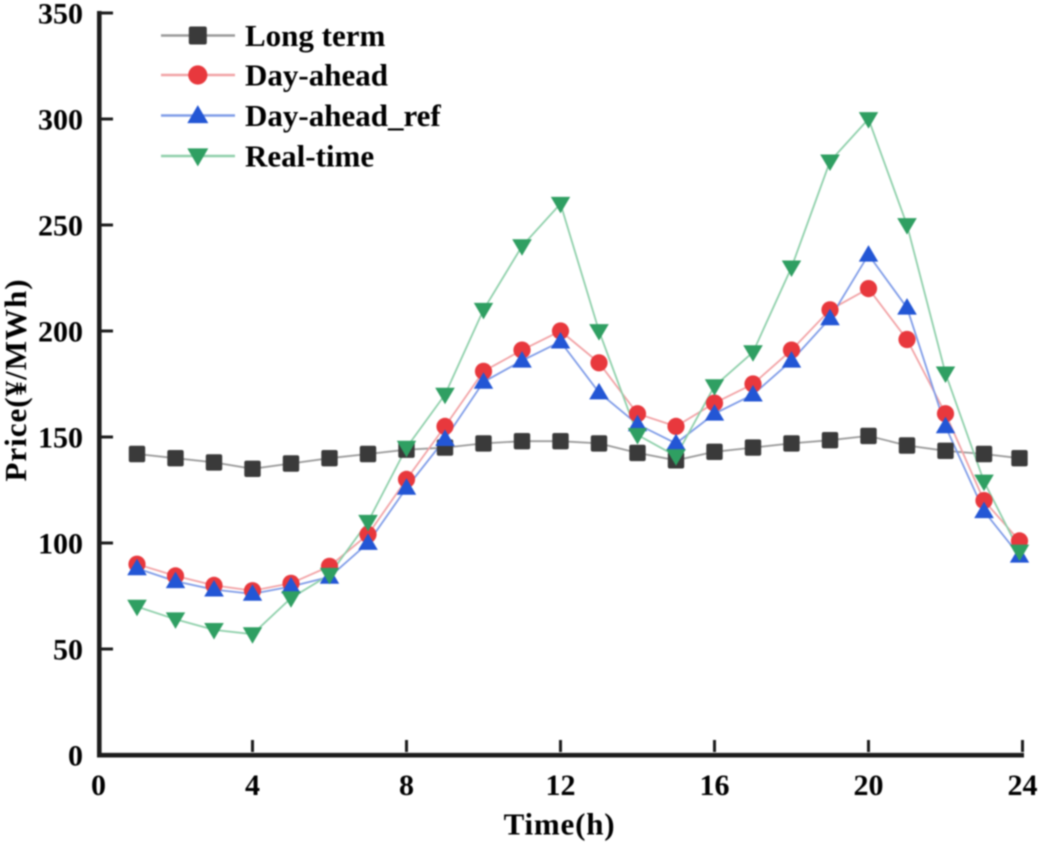 This screenshot has width=1039, height=850. Describe the element at coordinates (60, 226) in the screenshot. I see `svg-text: 250` at that location.